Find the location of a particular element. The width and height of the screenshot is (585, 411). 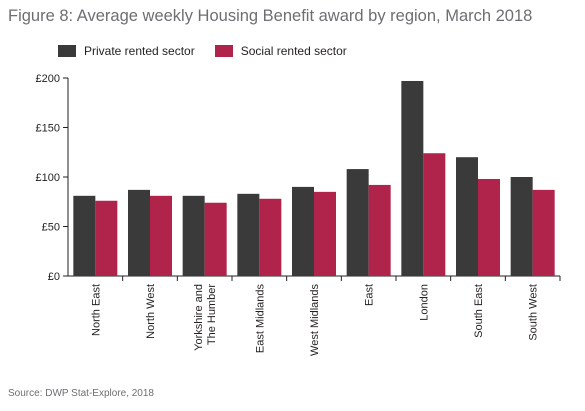

x-tick-label: London is located at coordinates (424, 302).